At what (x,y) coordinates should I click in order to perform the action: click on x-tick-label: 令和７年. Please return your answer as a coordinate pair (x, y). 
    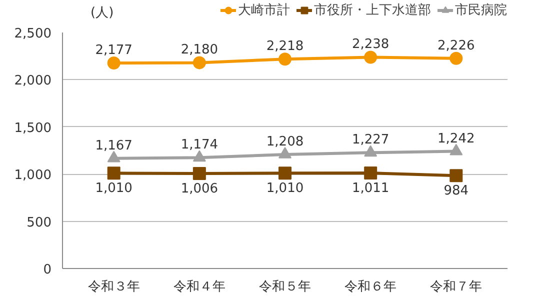
    Looking at the image, I should click on (456, 287).